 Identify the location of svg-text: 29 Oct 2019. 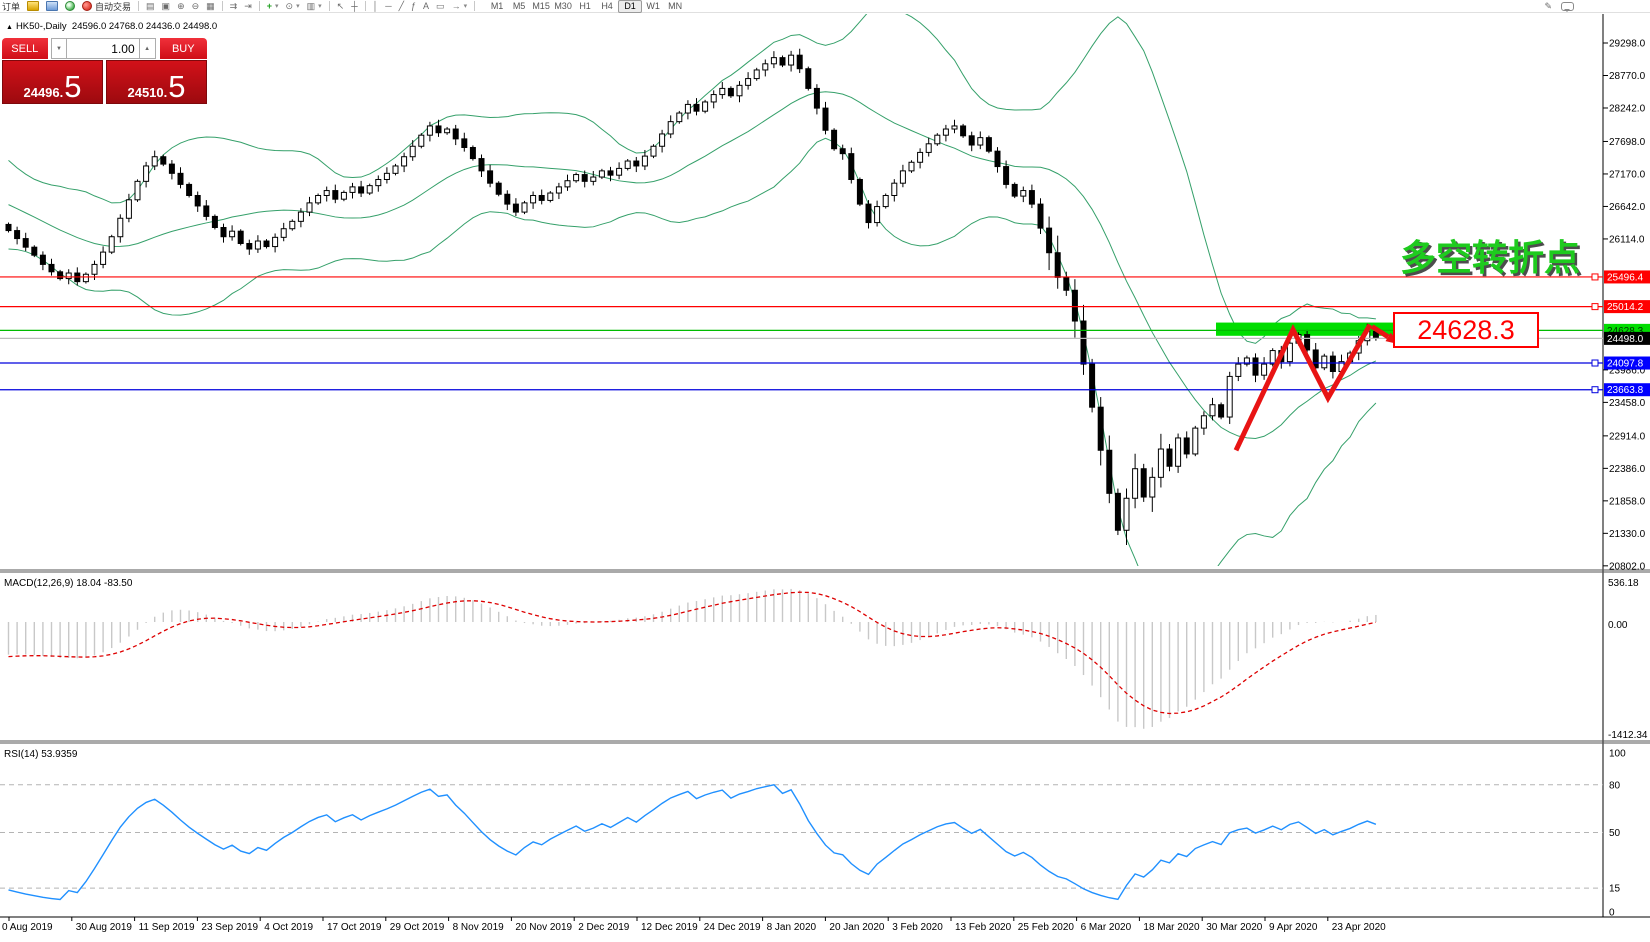
(417, 927).